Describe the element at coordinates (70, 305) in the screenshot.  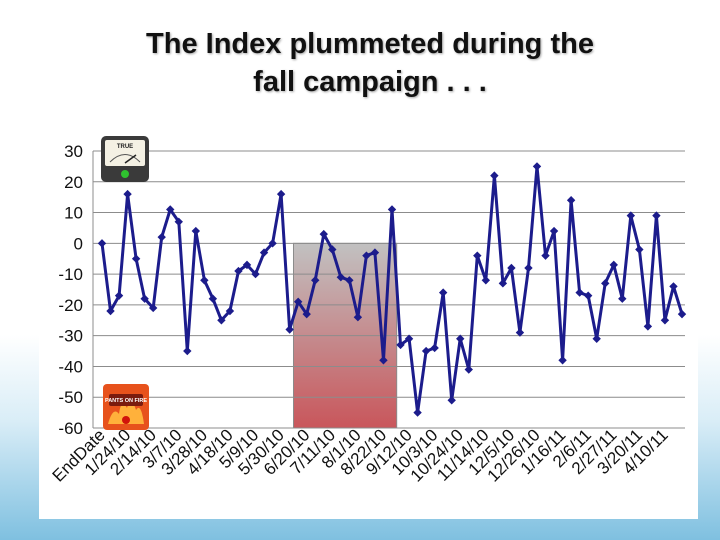
I see `y-tick-label: -20` at that location.